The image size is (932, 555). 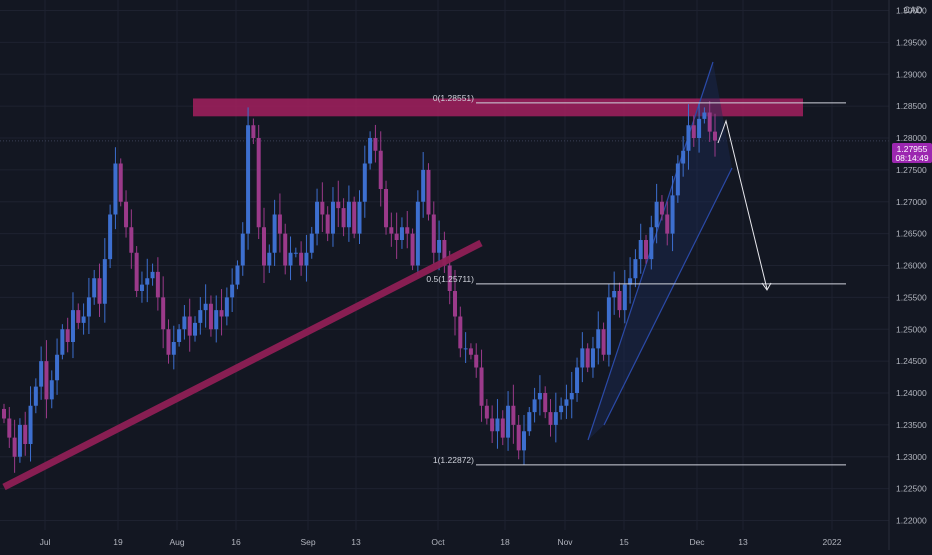 What do you see at coordinates (911, 138) in the screenshot?
I see `y-tick-label: 1.28000` at bounding box center [911, 138].